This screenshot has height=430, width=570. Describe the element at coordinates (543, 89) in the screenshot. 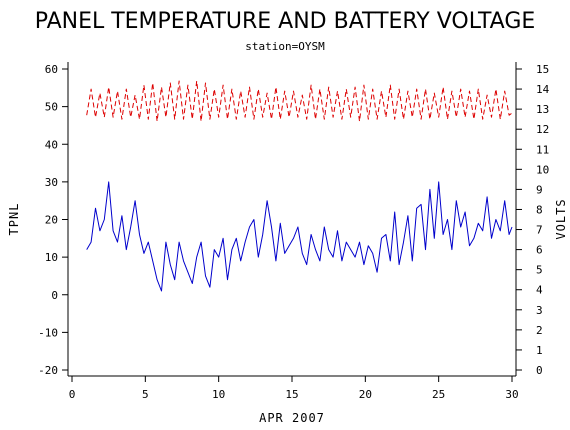

I see `right-y-tick-label: 14` at that location.